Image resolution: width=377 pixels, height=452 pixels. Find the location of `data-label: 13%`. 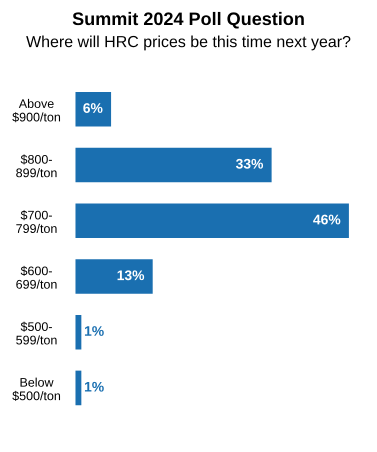

data-label: 13% is located at coordinates (131, 275).